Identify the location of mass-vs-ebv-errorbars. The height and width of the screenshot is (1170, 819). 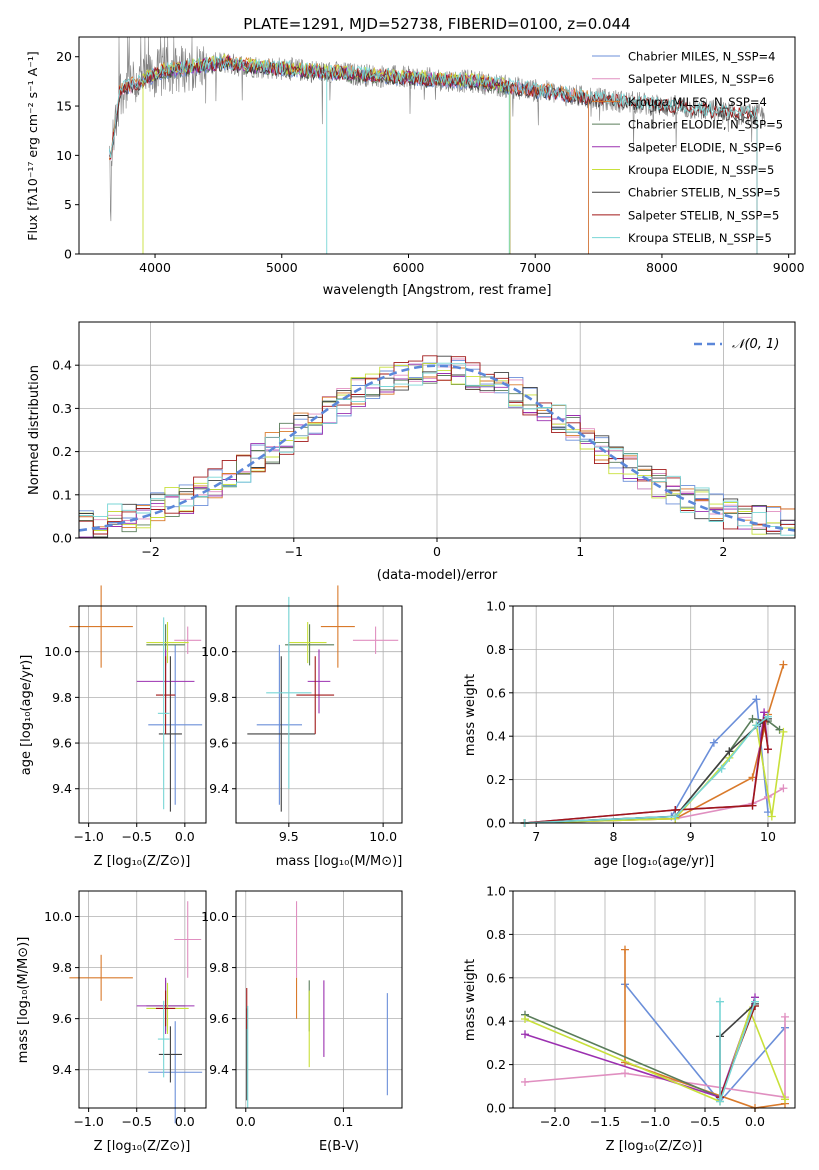
(317, 1004).